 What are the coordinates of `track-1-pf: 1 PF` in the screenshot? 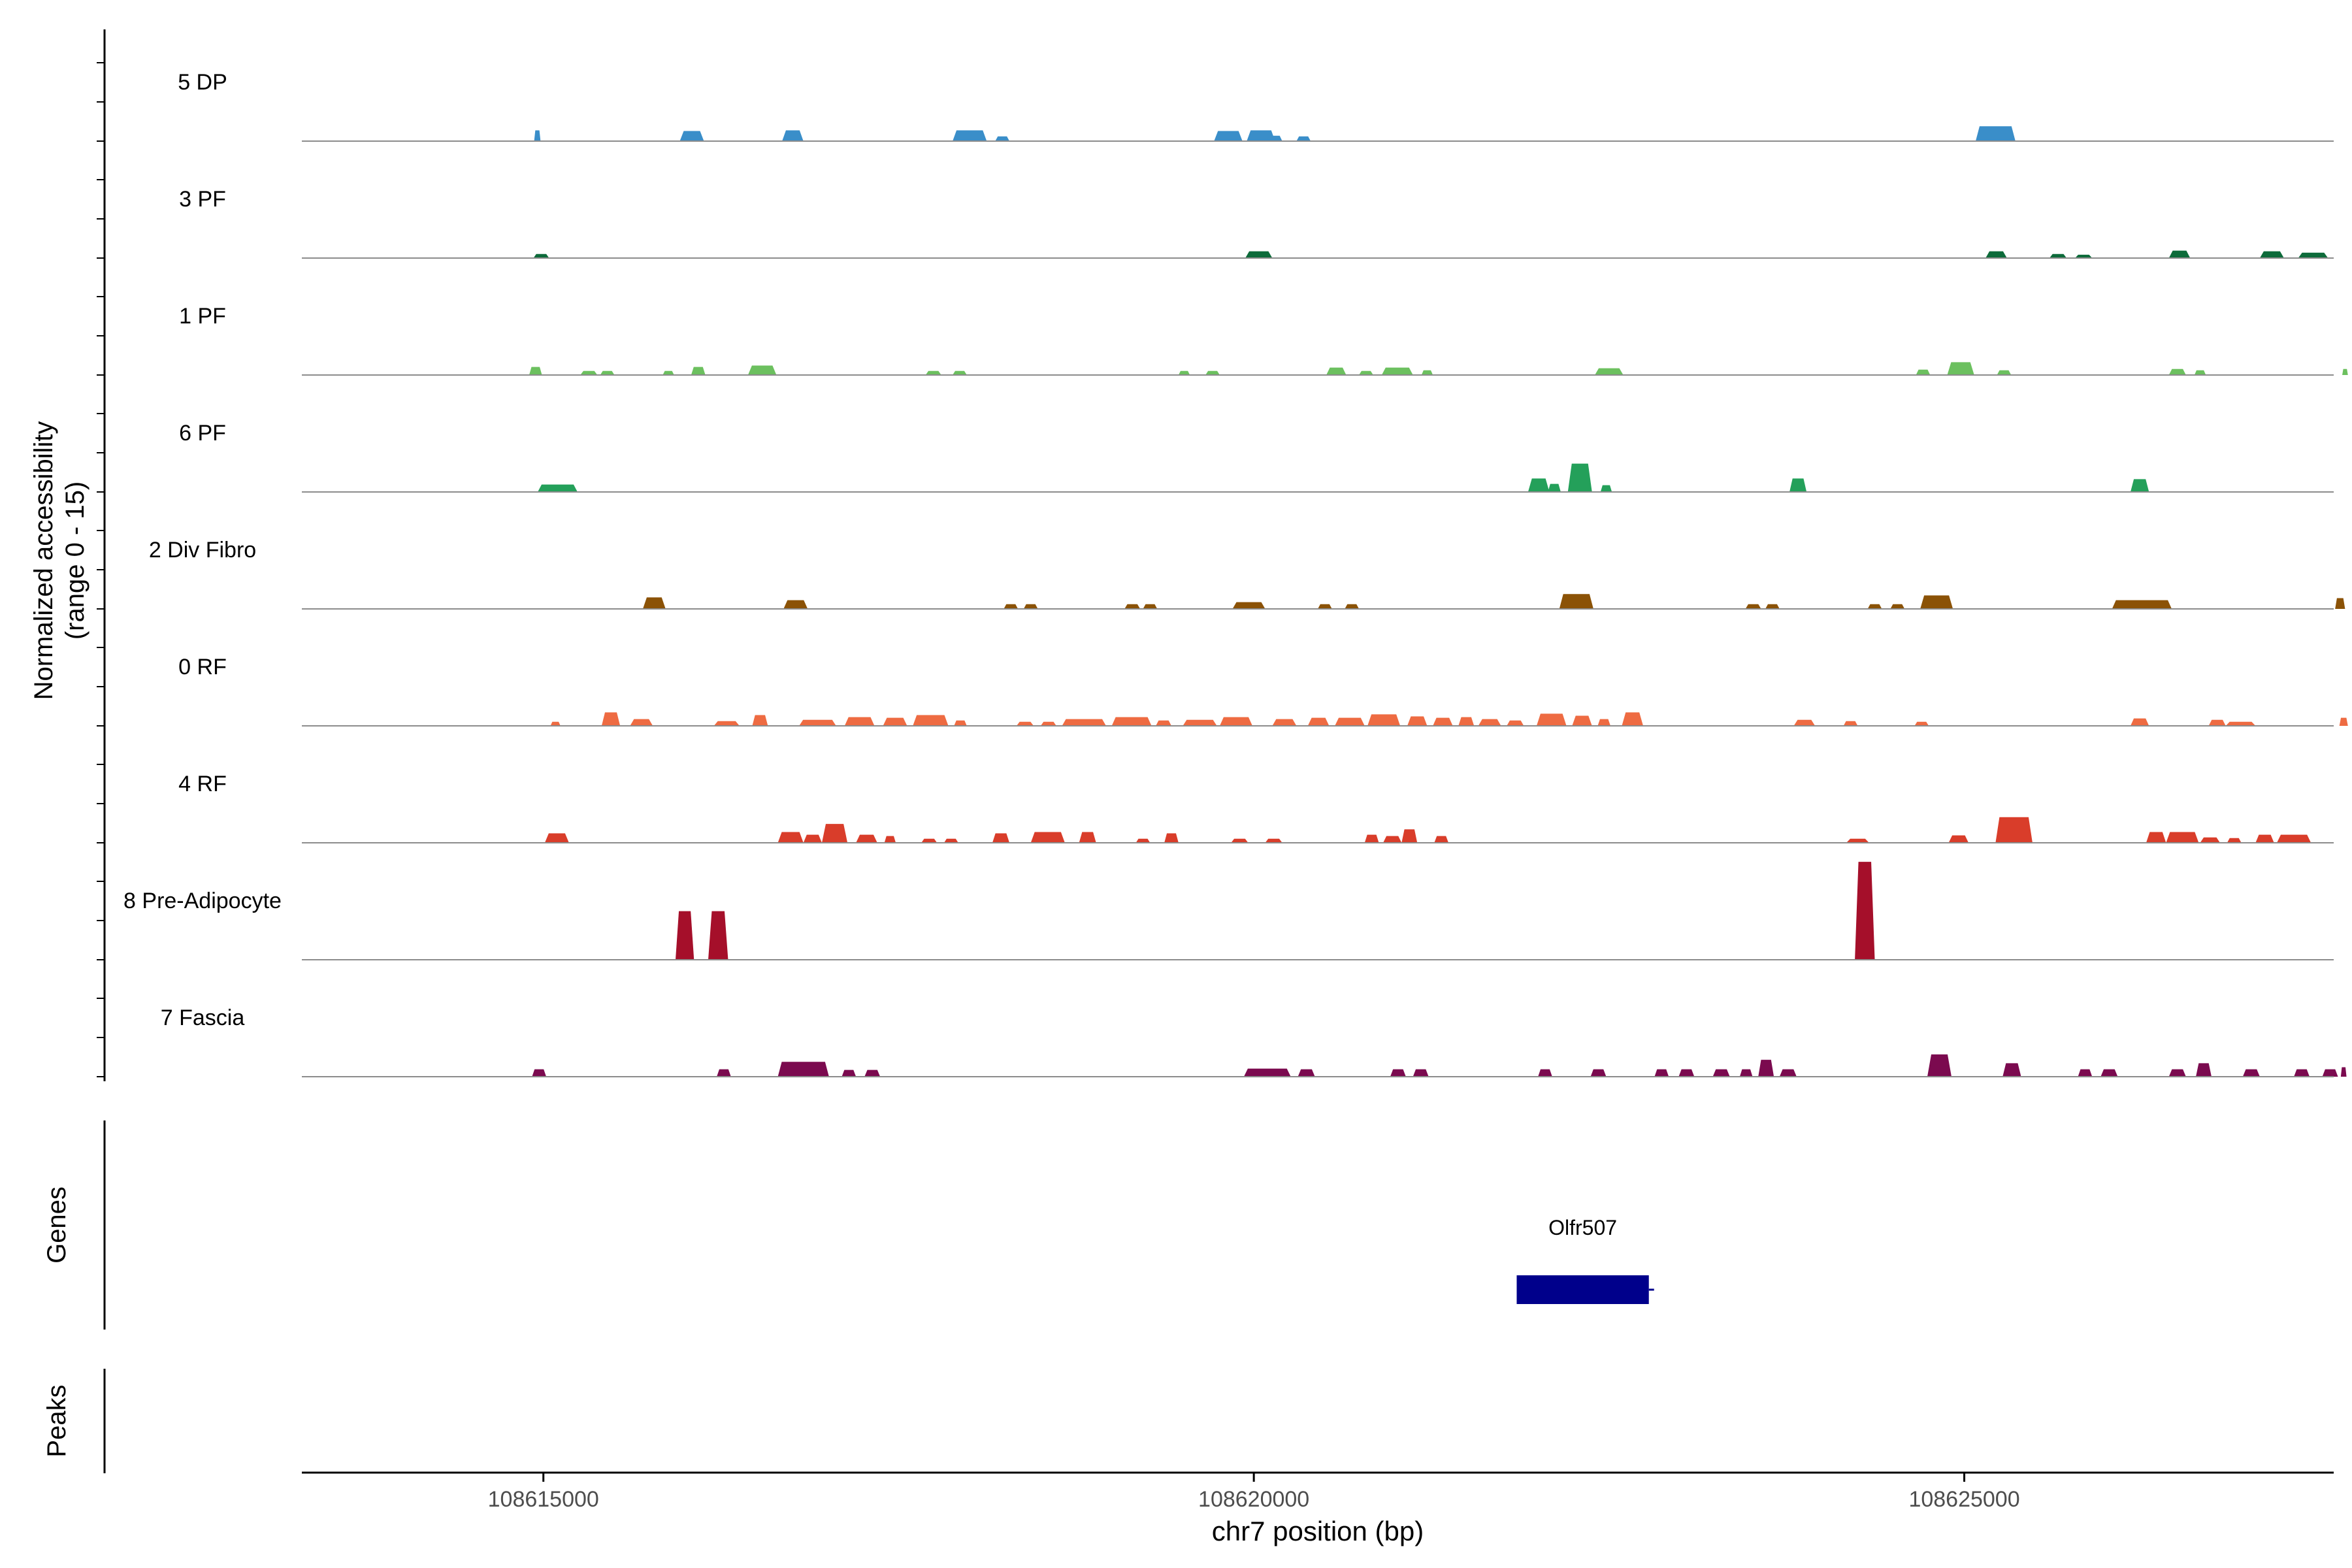 It's located at (1263, 340).